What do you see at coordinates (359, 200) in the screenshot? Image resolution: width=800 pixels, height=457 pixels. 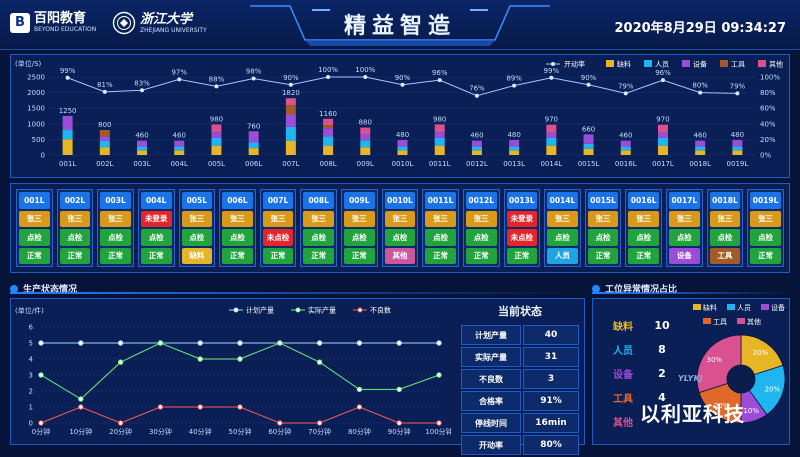 I see `station-code: 009L` at bounding box center [359, 200].